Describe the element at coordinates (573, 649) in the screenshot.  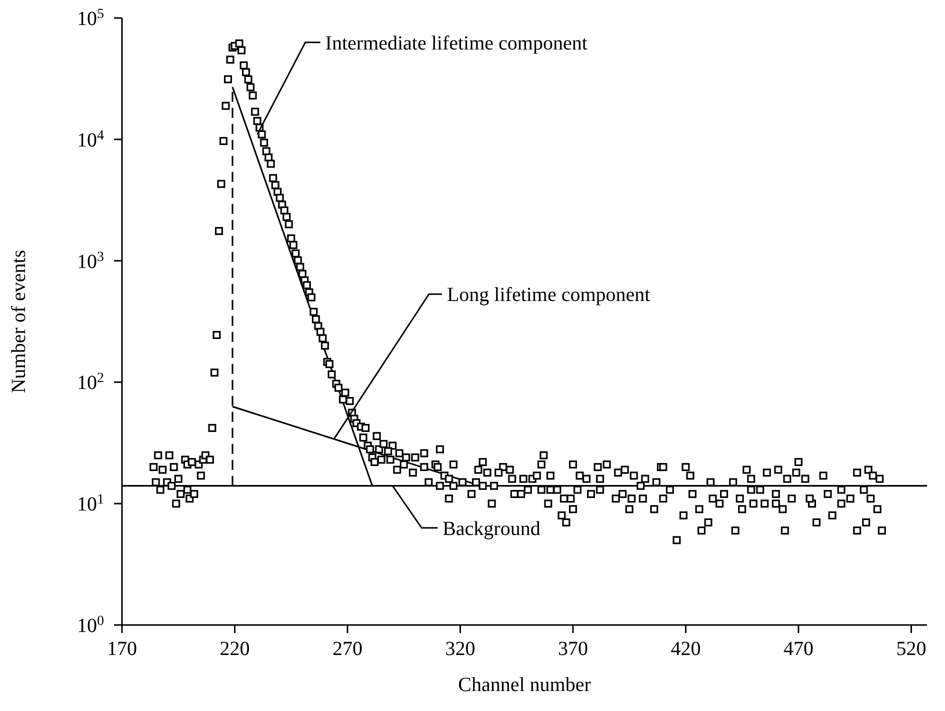
I see `x-tick-label: 370` at that location.